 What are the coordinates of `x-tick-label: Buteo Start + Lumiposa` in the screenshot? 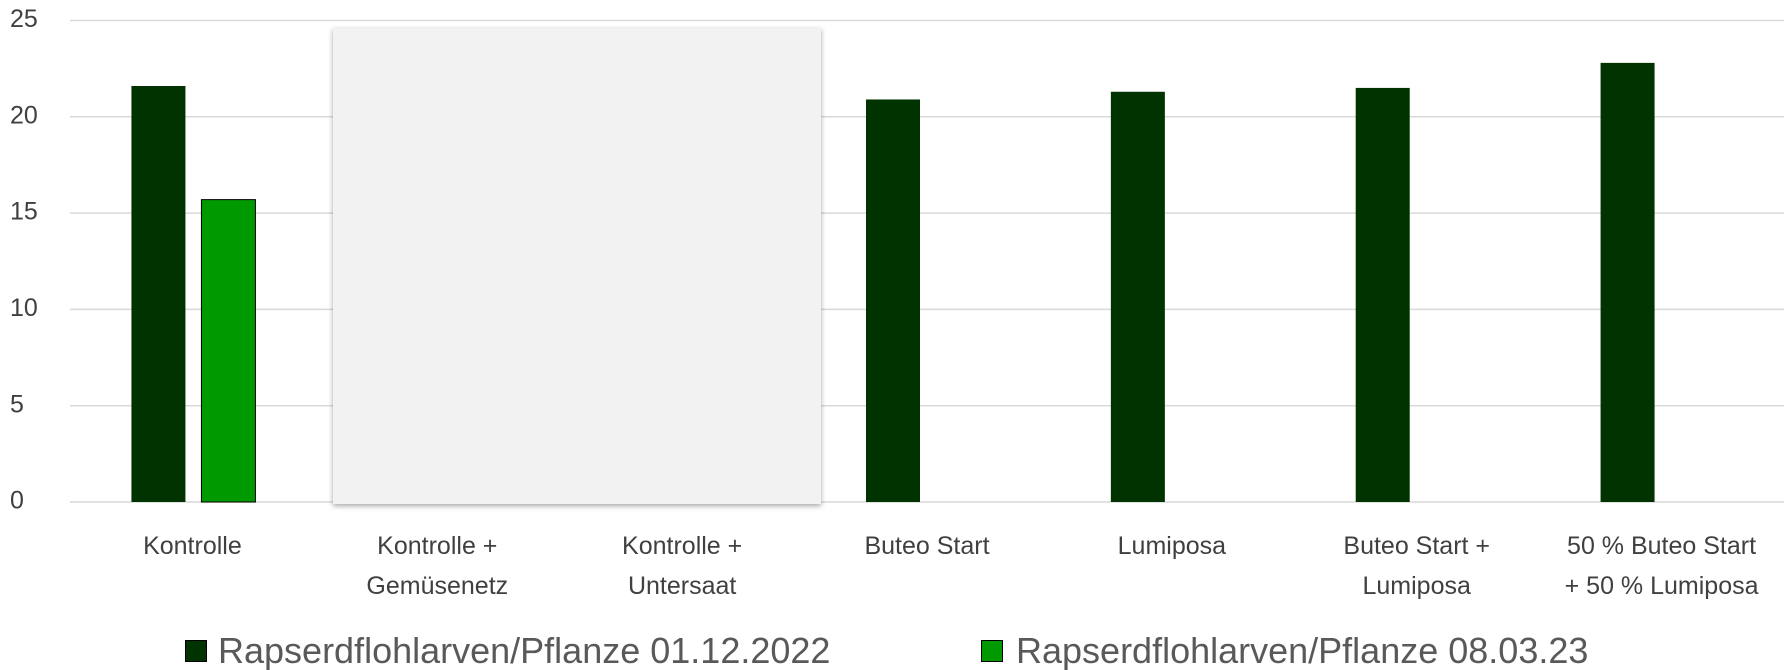 It's located at (1417, 566).